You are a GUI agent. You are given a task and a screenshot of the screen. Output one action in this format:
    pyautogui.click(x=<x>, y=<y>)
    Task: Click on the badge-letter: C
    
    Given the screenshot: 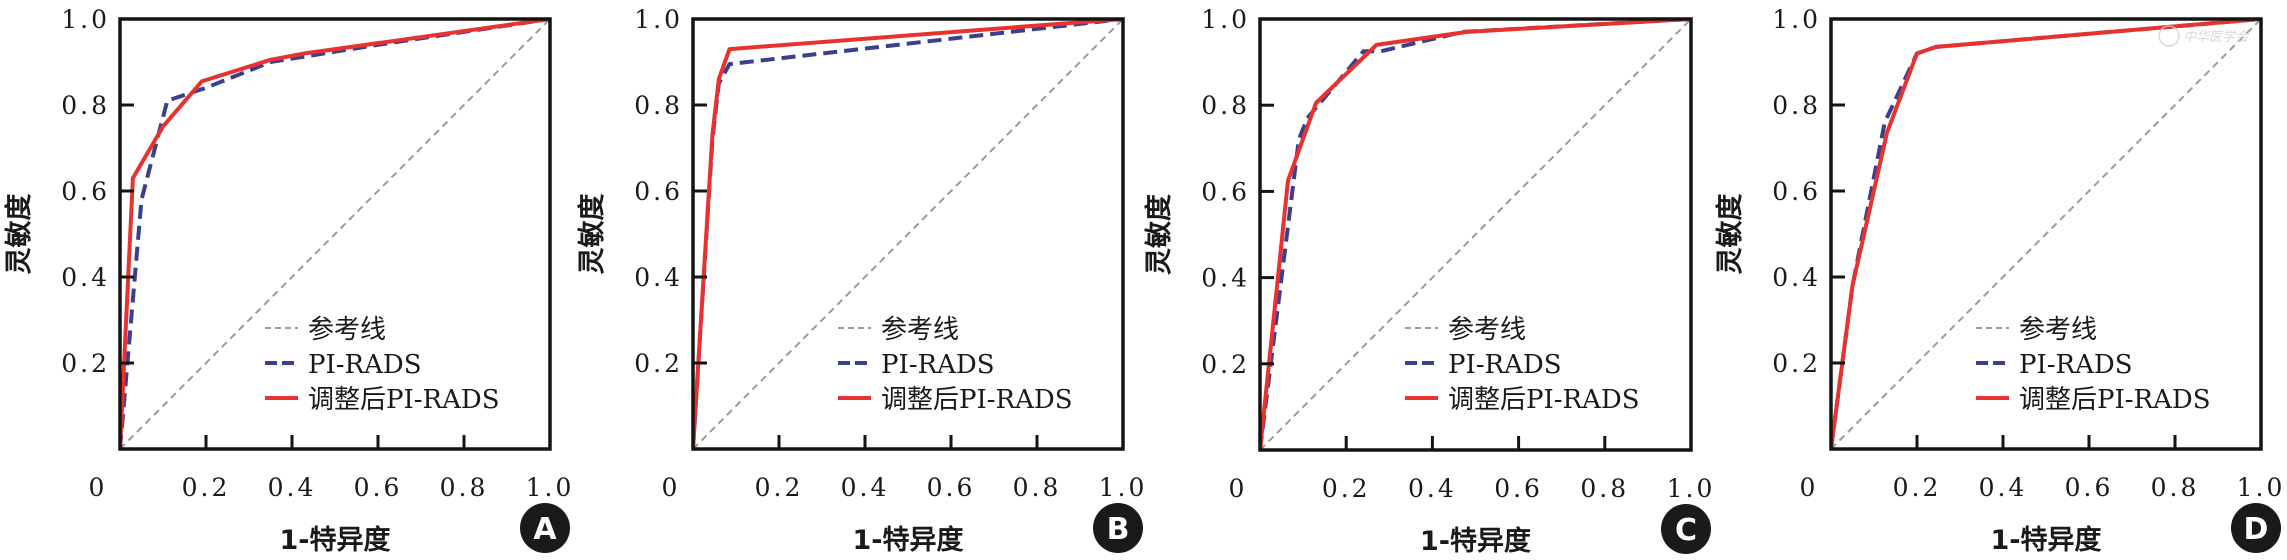 What is the action you would take?
    pyautogui.click(x=1686, y=530)
    